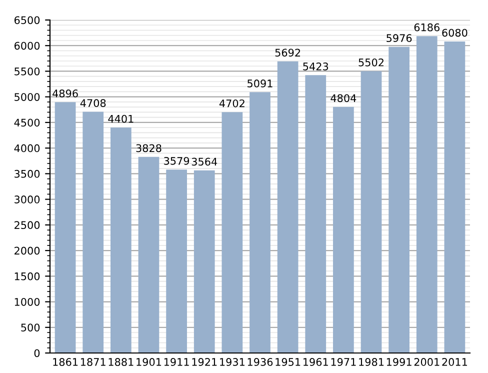 This screenshot has height=373, width=488. I want to click on data-label: 6080, so click(455, 32).